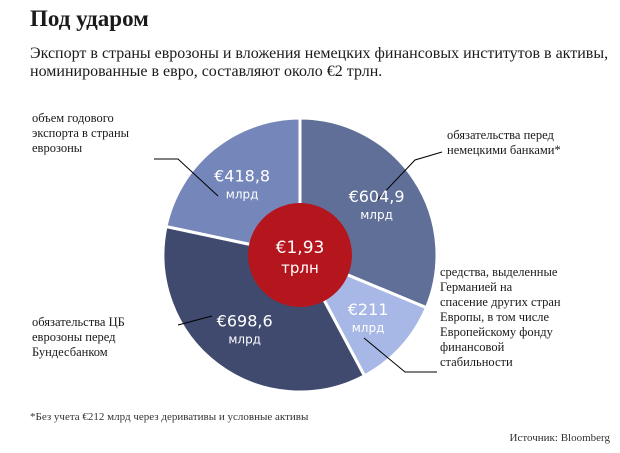 The height and width of the screenshot is (453, 620). Describe the element at coordinates (368, 309) in the screenshot. I see `slice-value-rescue-funds: €211` at that location.